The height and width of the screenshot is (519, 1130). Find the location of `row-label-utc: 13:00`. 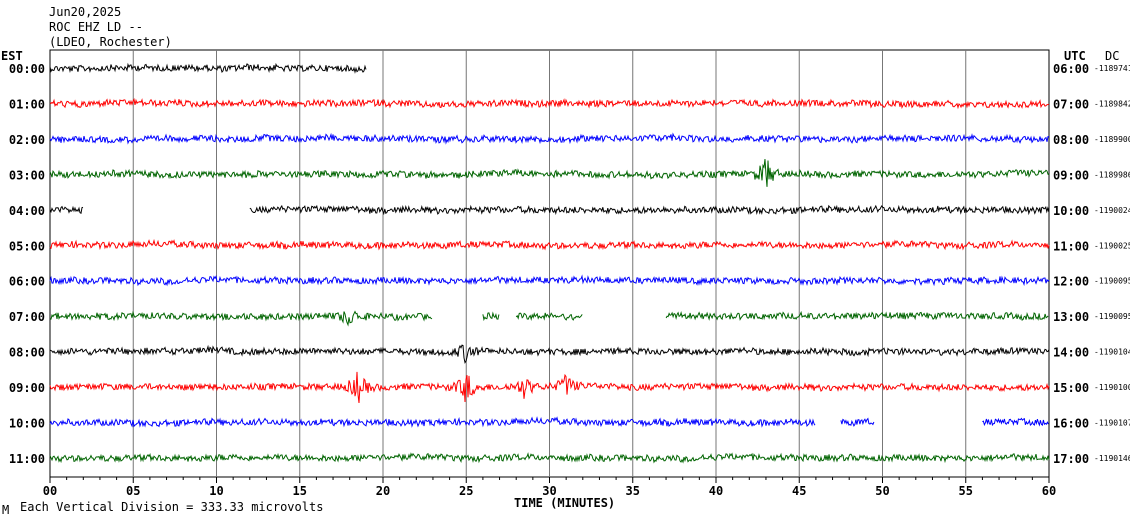

row-label-utc: 13:00 is located at coordinates (1071, 317).